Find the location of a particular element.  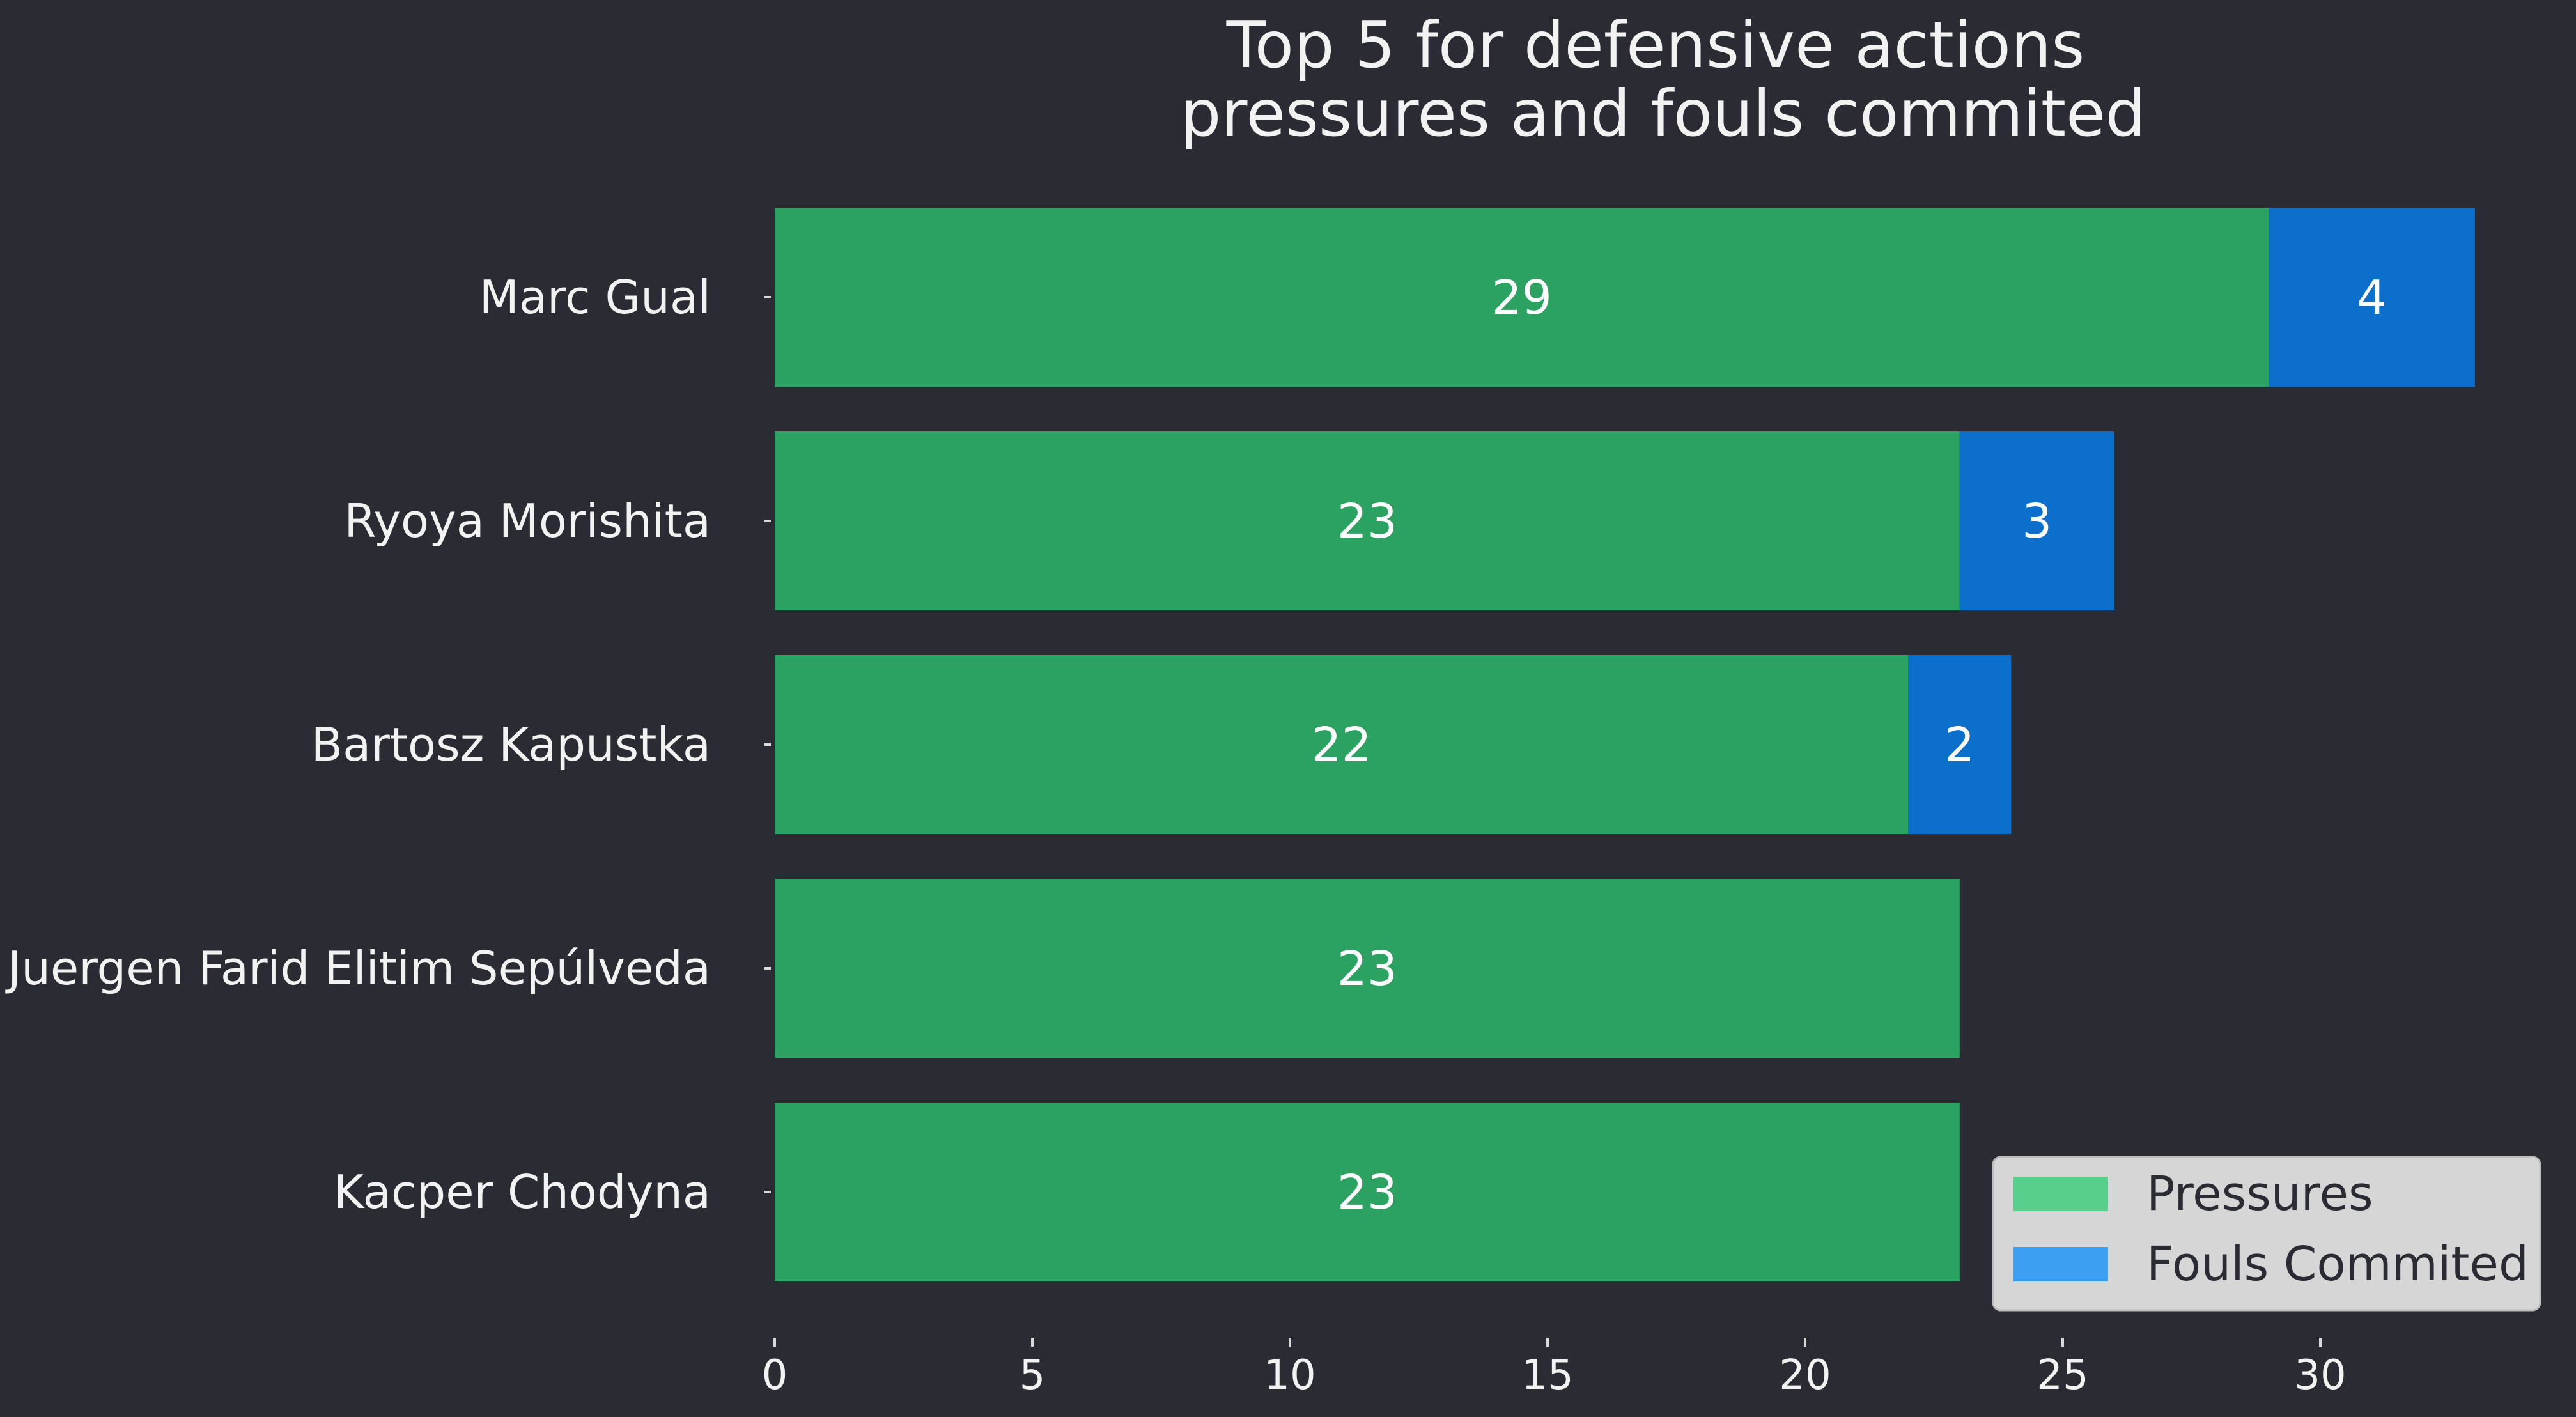

bar-fouls-commited-bartosz-kapustka is located at coordinates (1960, 744).